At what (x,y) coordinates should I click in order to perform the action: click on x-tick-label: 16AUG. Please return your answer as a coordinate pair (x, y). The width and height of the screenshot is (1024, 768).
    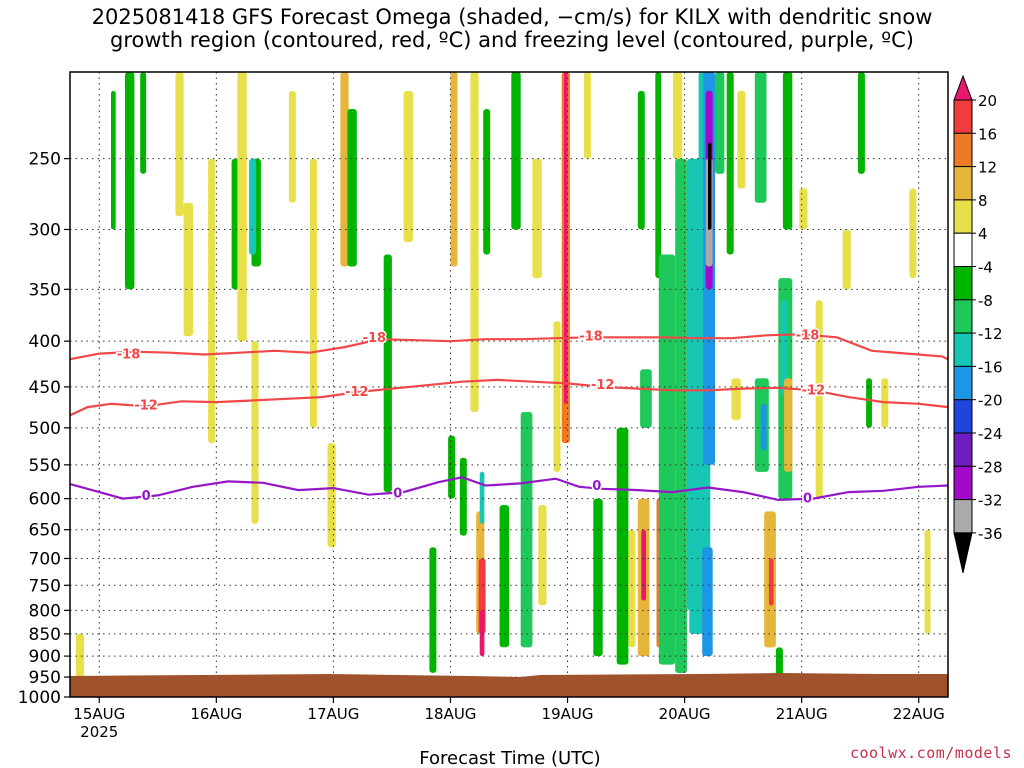
    Looking at the image, I should click on (216, 714).